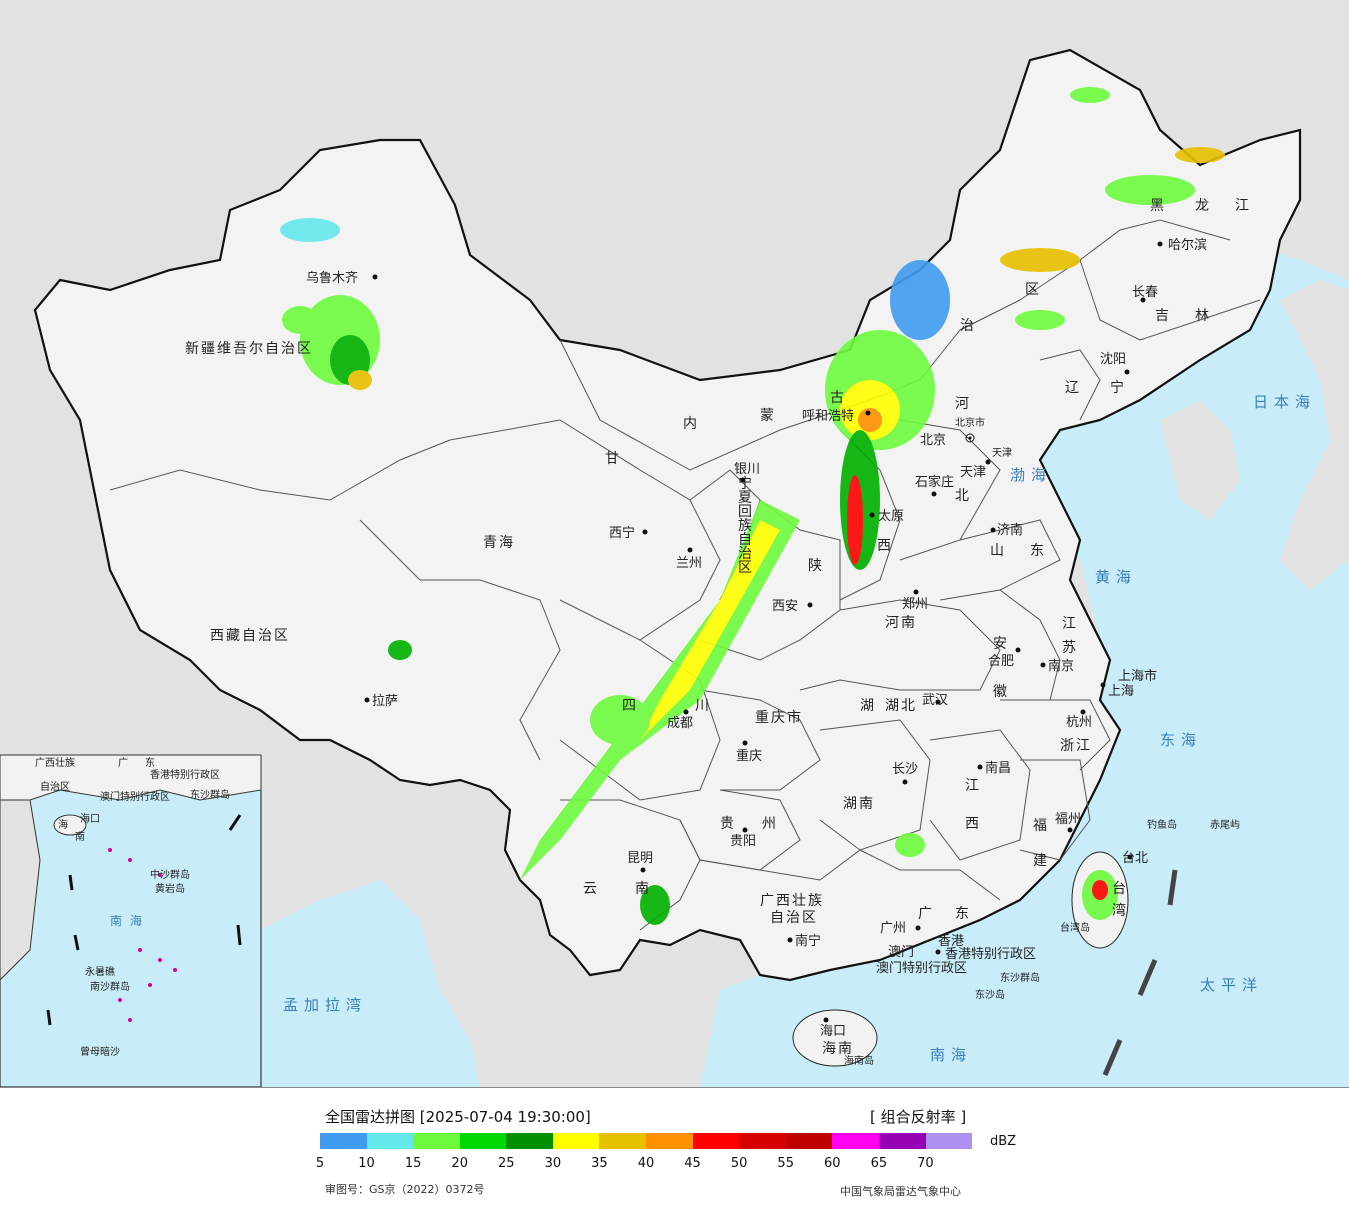 The height and width of the screenshot is (1209, 1349). I want to click on label-xizang: 西藏自治区, so click(250, 636).